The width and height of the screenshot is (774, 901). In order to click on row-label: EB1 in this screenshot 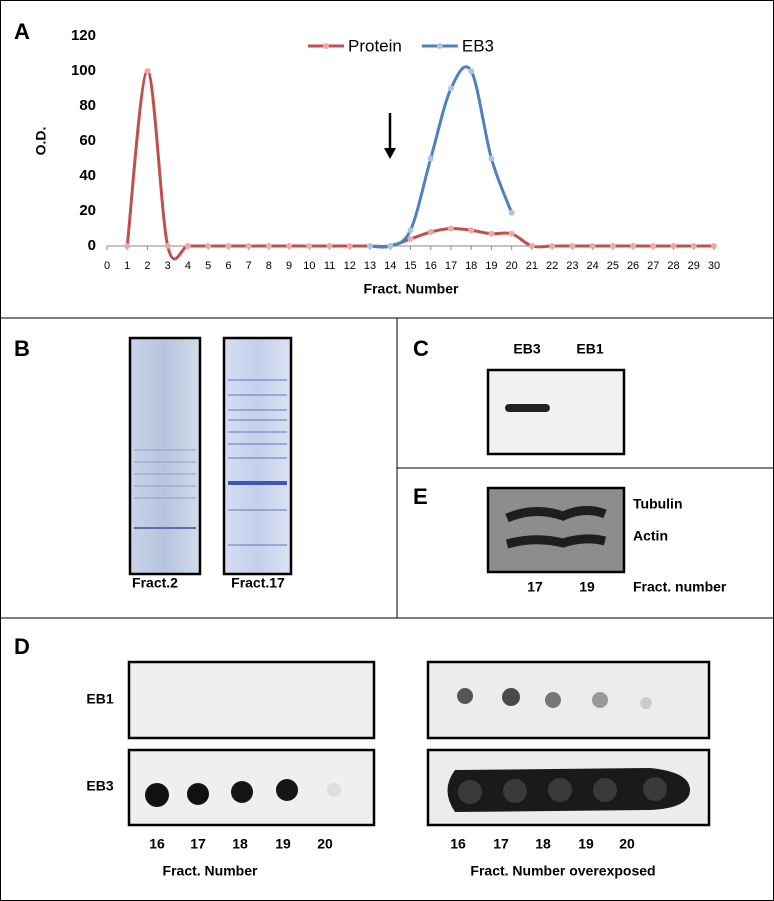, I will do `click(99, 699)`.